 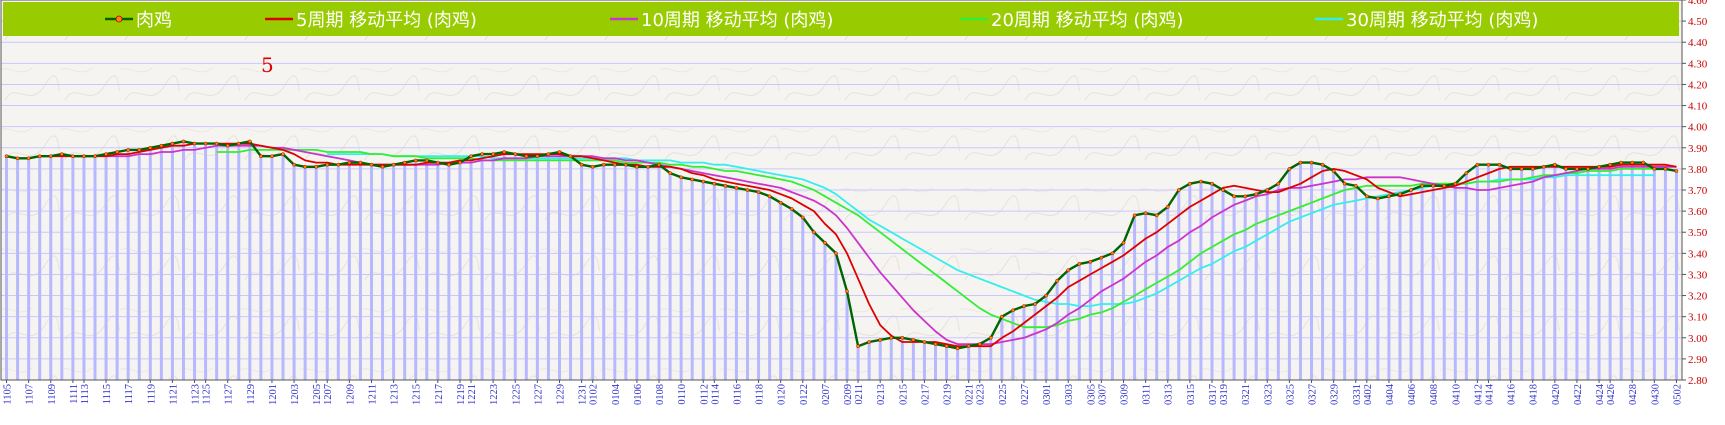 What do you see at coordinates (1698, 43) in the screenshot?
I see `y-tick-label: 4.40` at bounding box center [1698, 43].